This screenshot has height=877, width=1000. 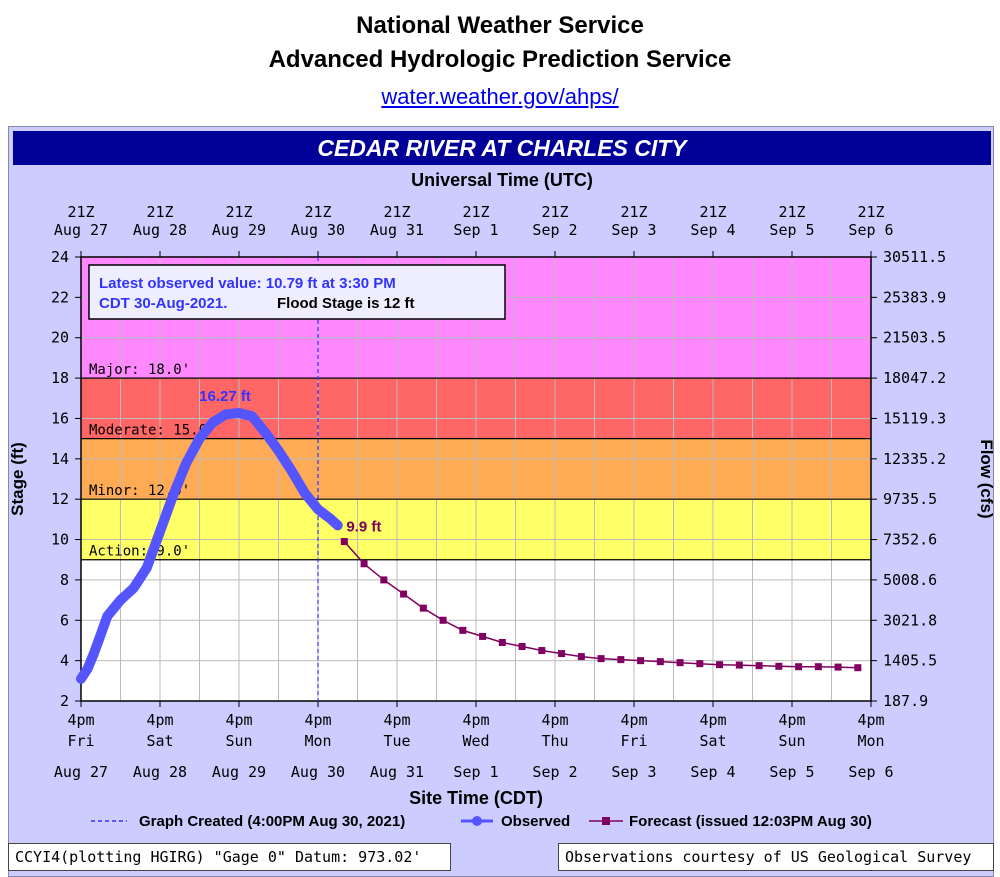 What do you see at coordinates (139, 491) in the screenshot?
I see `stage-threshold-label: Minor: 12.0'` at bounding box center [139, 491].